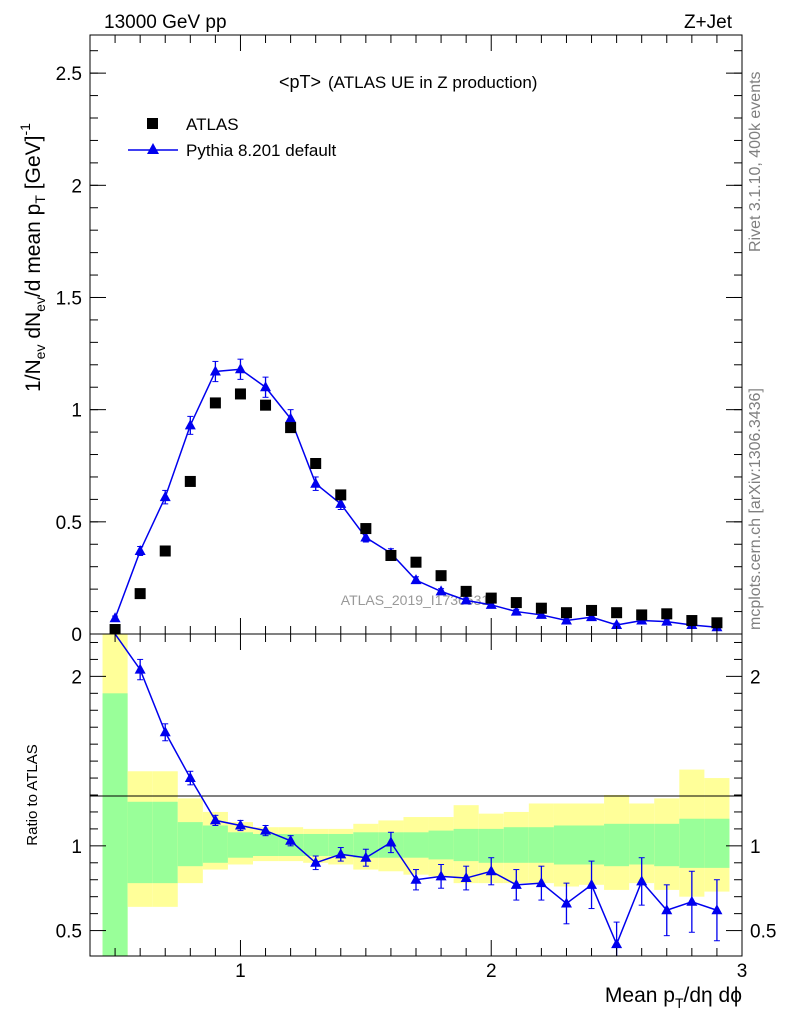 The height and width of the screenshot is (1024, 786). I want to click on ratio-x-tick-label: 3, so click(742, 971).